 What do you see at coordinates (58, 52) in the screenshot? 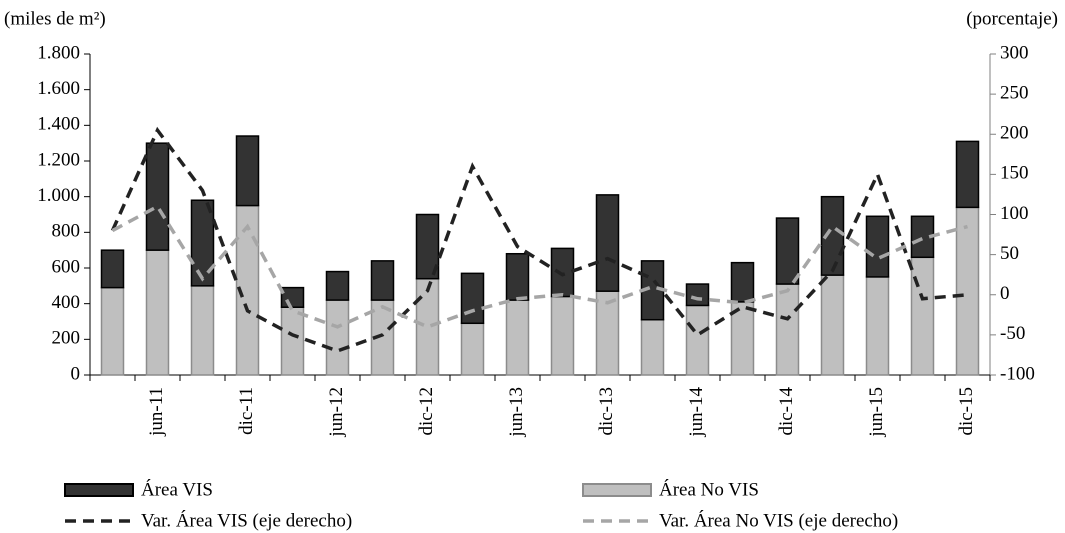
I see `y-tick-label: 1.800` at bounding box center [58, 52].